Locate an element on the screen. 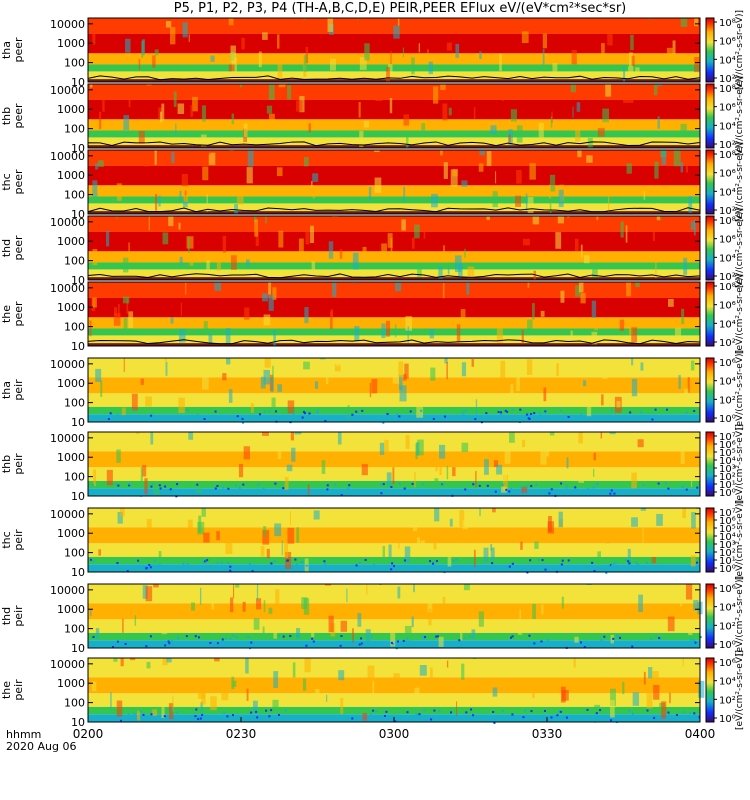 The image size is (750, 800). potential-line is located at coordinates (394, 276).